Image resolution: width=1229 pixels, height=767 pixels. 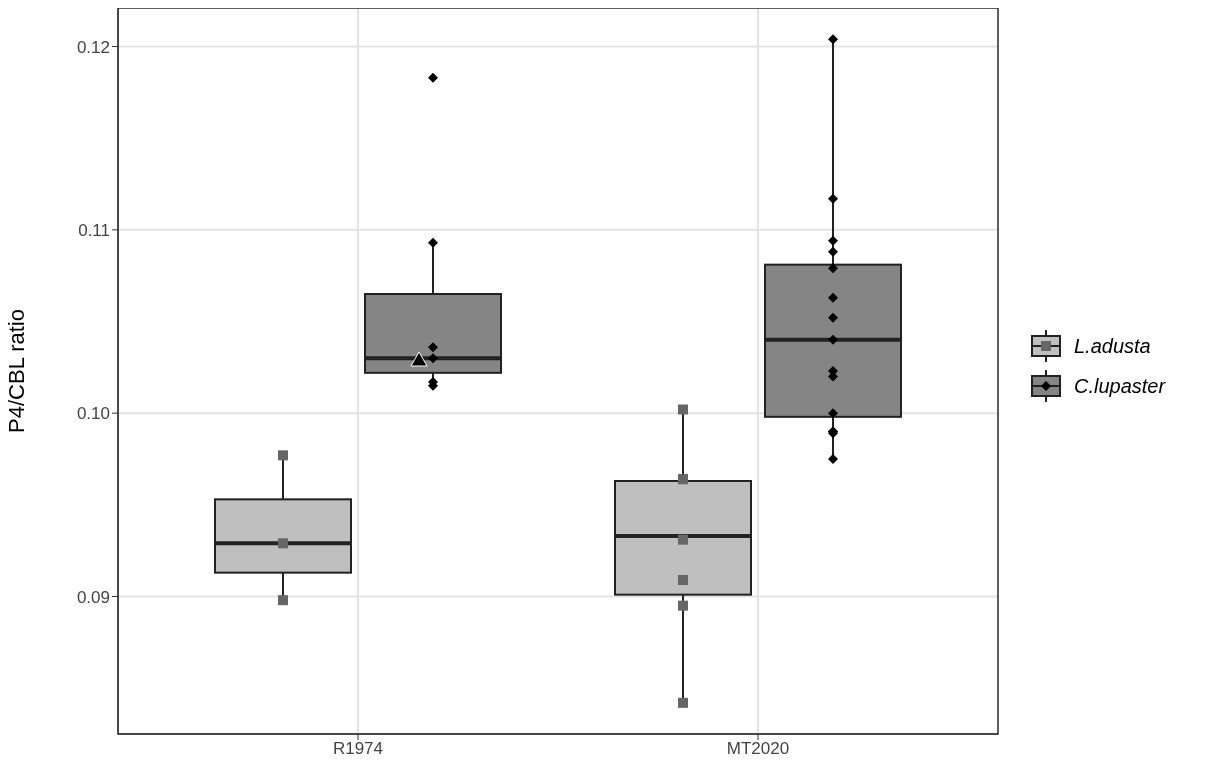 What do you see at coordinates (758, 749) in the screenshot?
I see `x-tick-label: MT2020` at bounding box center [758, 749].